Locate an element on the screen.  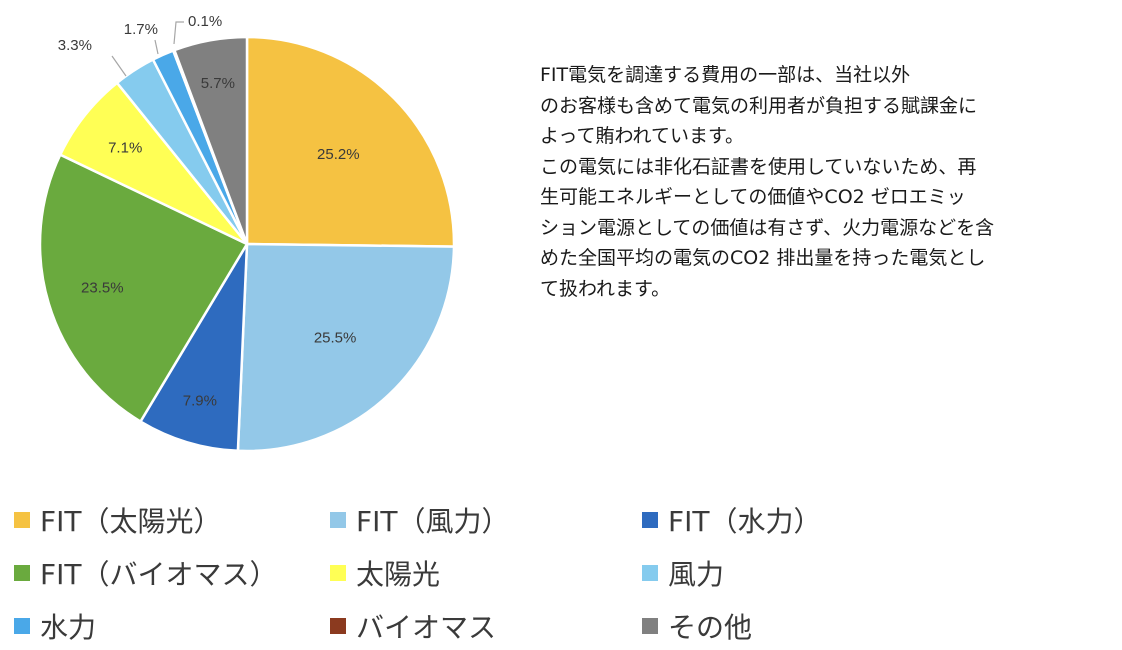
leader-lines is located at coordinates (147, 49).